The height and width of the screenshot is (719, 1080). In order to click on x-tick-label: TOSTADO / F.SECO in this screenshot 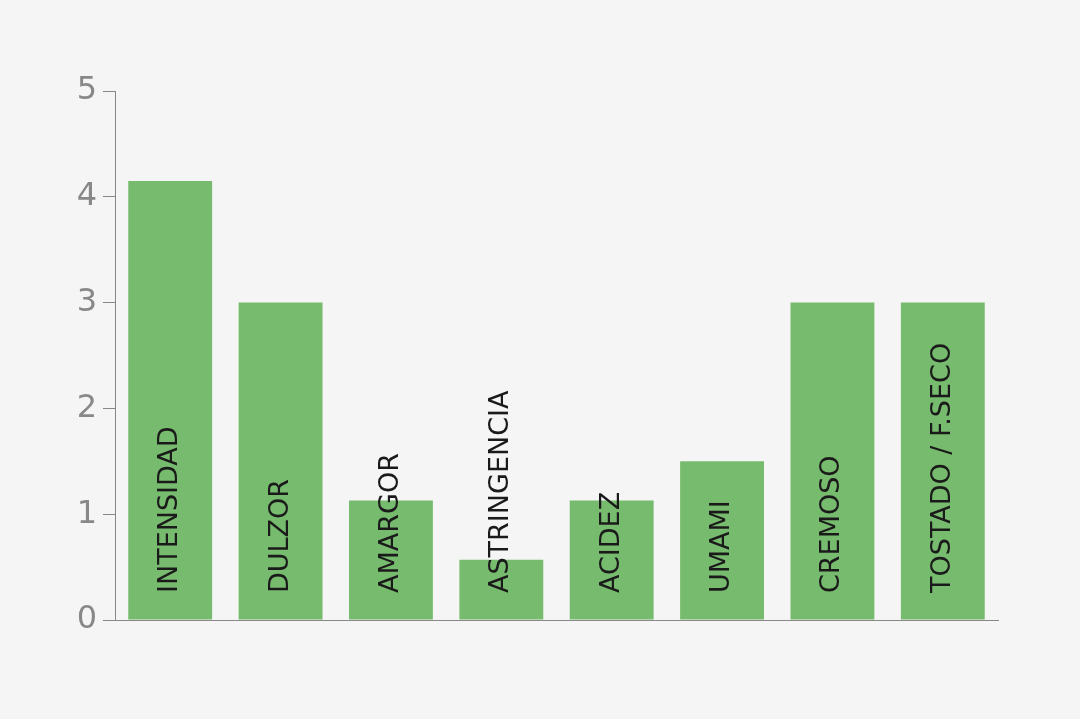, I will do `click(940, 468)`.